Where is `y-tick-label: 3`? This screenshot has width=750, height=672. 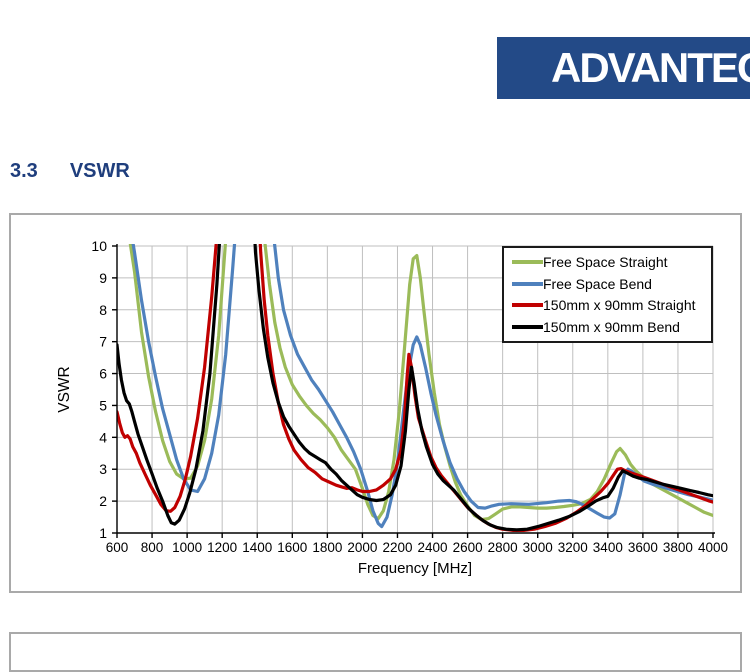
y-tick-label: 3 is located at coordinates (103, 469).